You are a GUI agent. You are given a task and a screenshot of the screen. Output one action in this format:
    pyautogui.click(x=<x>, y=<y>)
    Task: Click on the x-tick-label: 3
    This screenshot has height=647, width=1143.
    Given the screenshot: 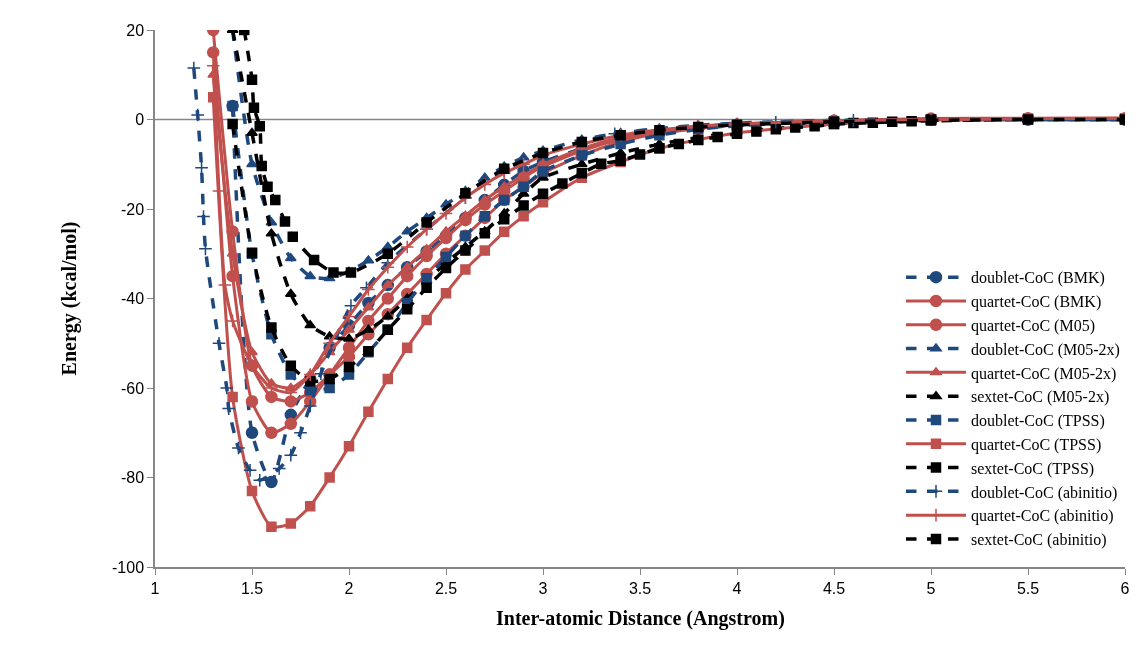 What is the action you would take?
    pyautogui.click(x=543, y=588)
    